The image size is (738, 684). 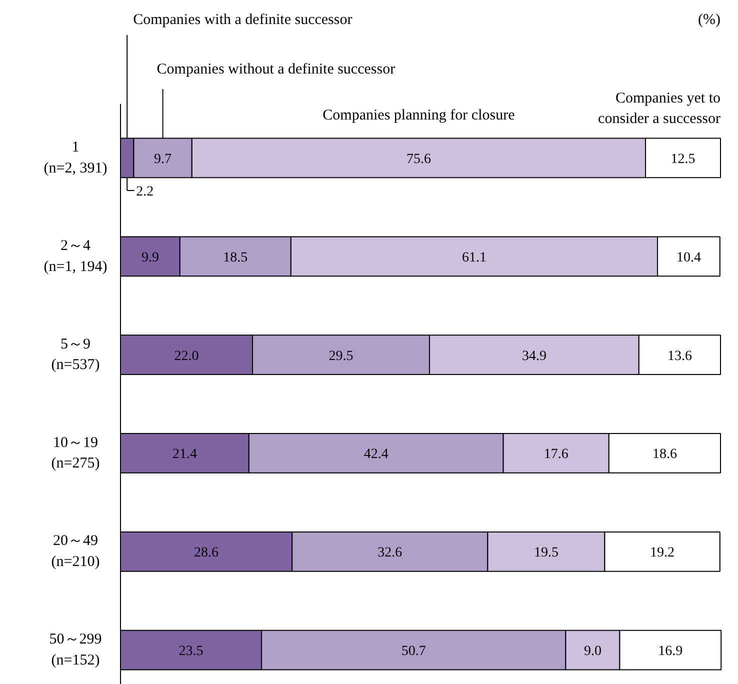 What do you see at coordinates (341, 356) in the screenshot?
I see `data-label: 29.5` at bounding box center [341, 356].